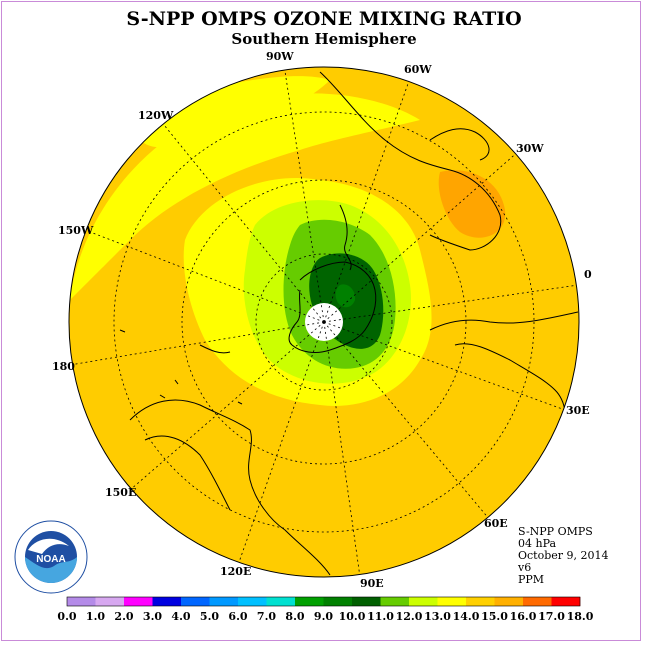 This screenshot has height=648, width=648. Describe the element at coordinates (555, 531) in the screenshot. I see `info-satellite: S-NPP OMPS` at that location.